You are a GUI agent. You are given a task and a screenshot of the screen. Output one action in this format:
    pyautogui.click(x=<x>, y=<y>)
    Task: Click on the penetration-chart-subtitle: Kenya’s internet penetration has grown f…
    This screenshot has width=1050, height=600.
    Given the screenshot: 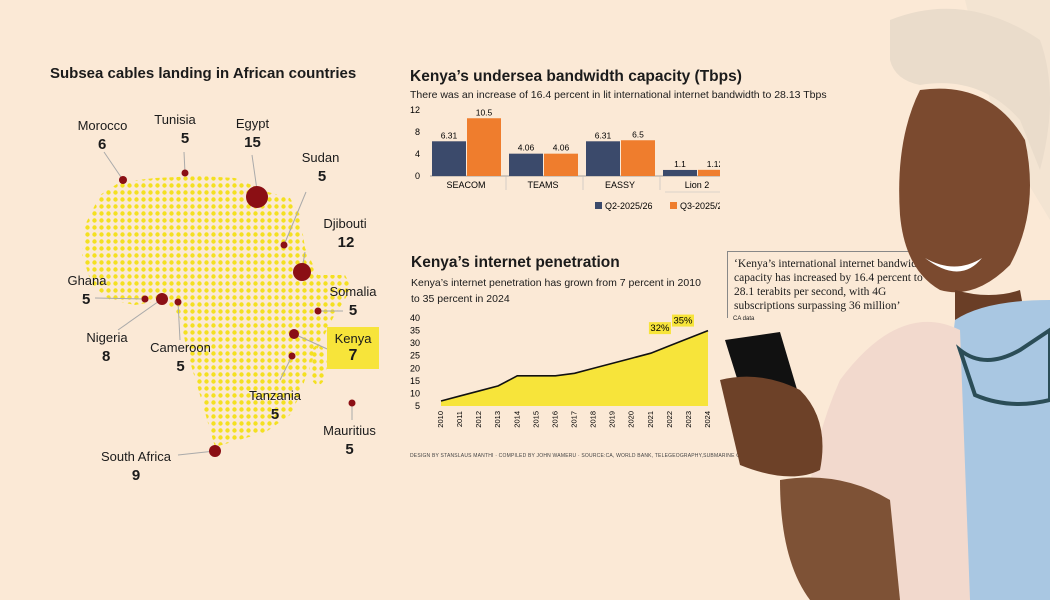 What is the action you would take?
    pyautogui.click(x=561, y=291)
    